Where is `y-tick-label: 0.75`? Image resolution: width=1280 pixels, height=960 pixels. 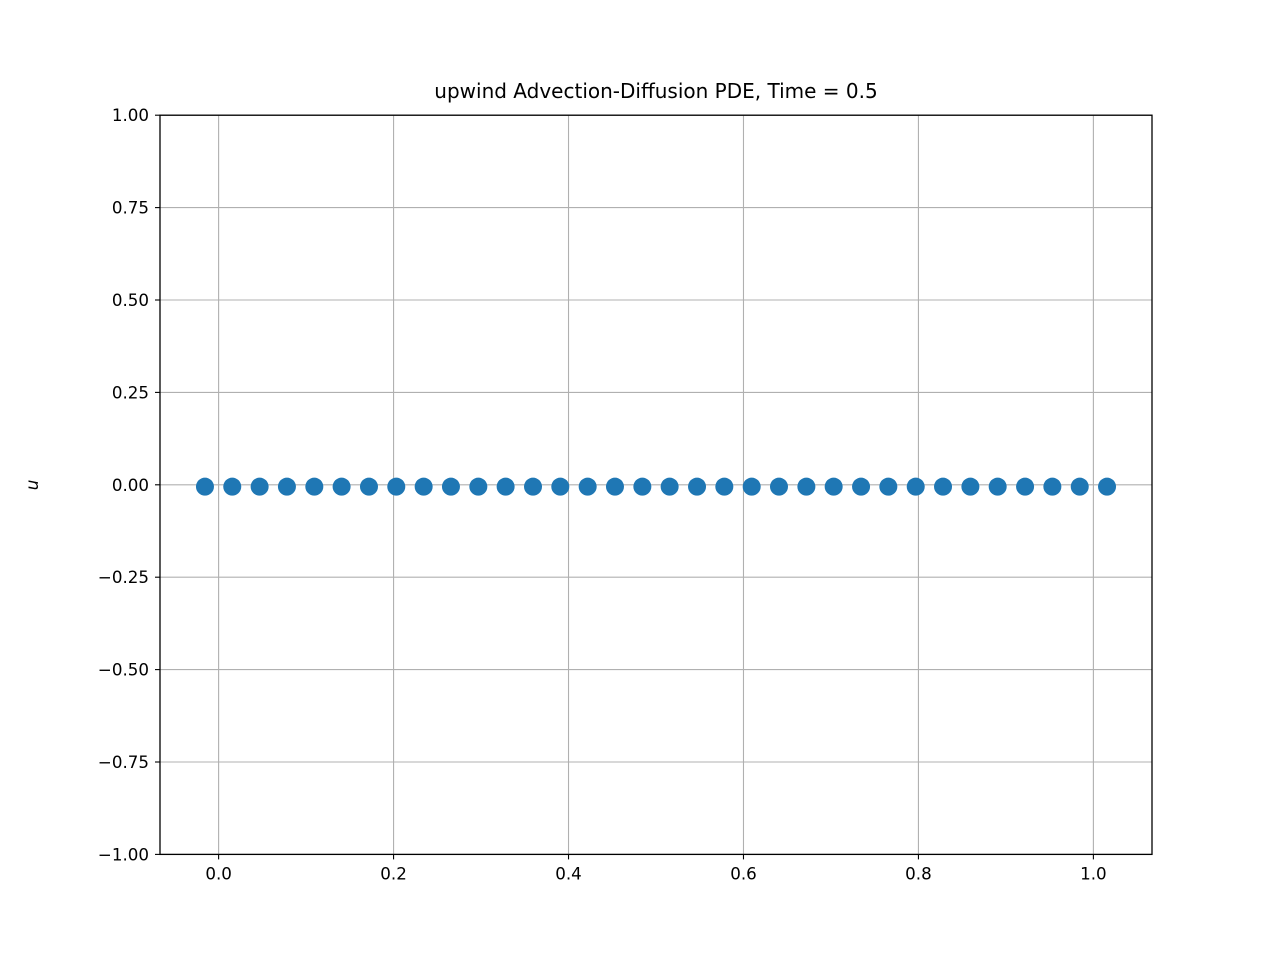
y-tick-label: 0.75 is located at coordinates (130, 208).